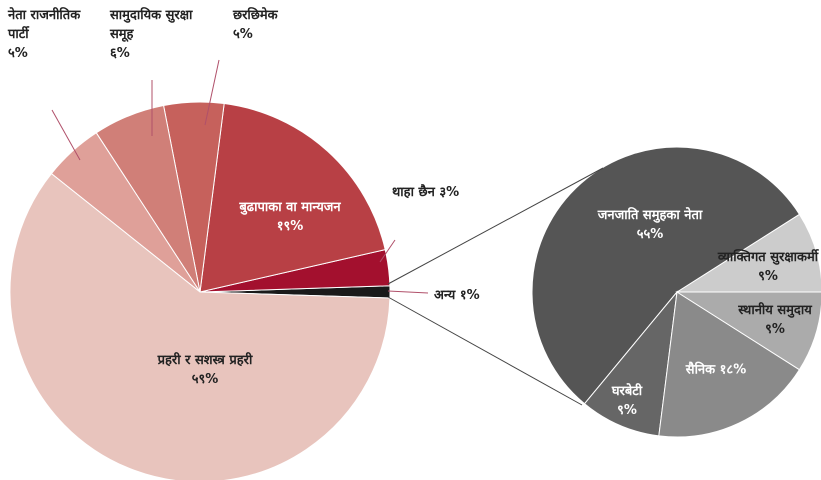 This screenshot has height=480, width=821. What do you see at coordinates (290, 207) in the screenshot?
I see `category-name: बुढापाका वा मान्यजन` at bounding box center [290, 207].